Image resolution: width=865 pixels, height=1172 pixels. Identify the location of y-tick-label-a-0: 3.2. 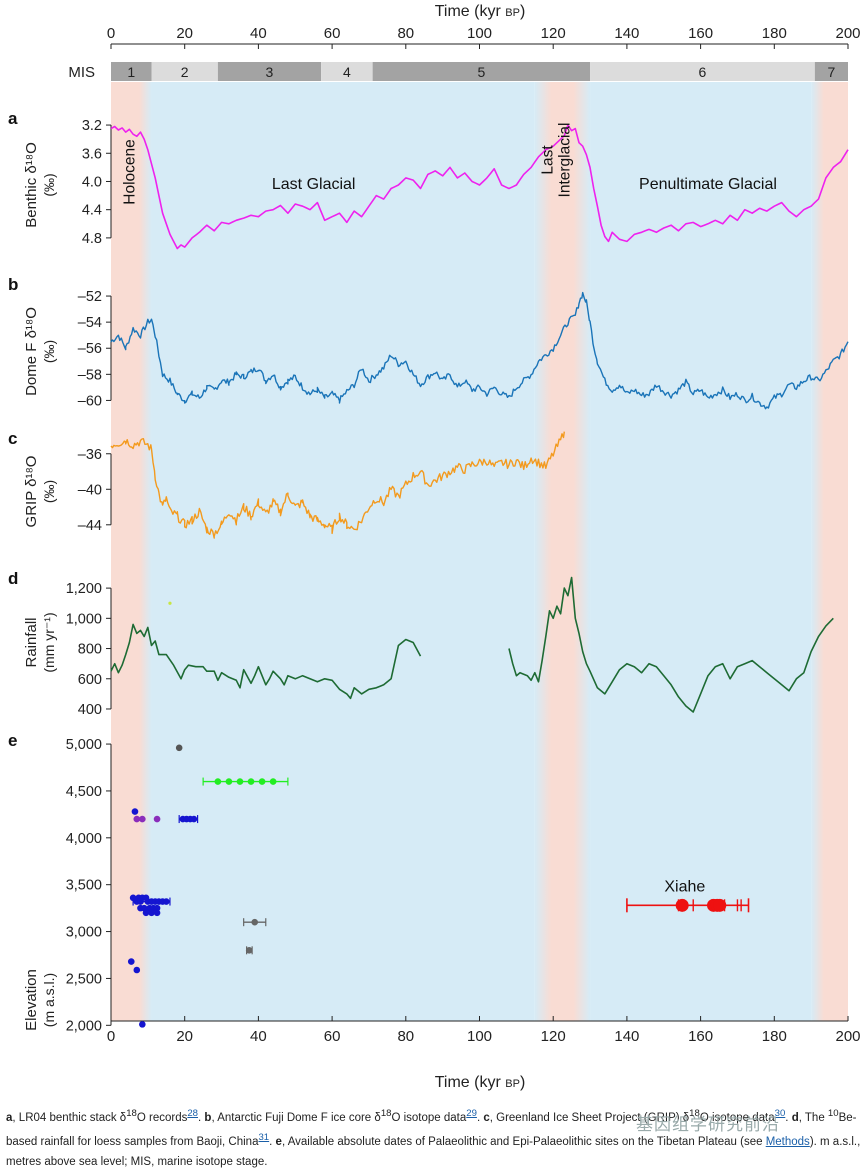
(92, 126).